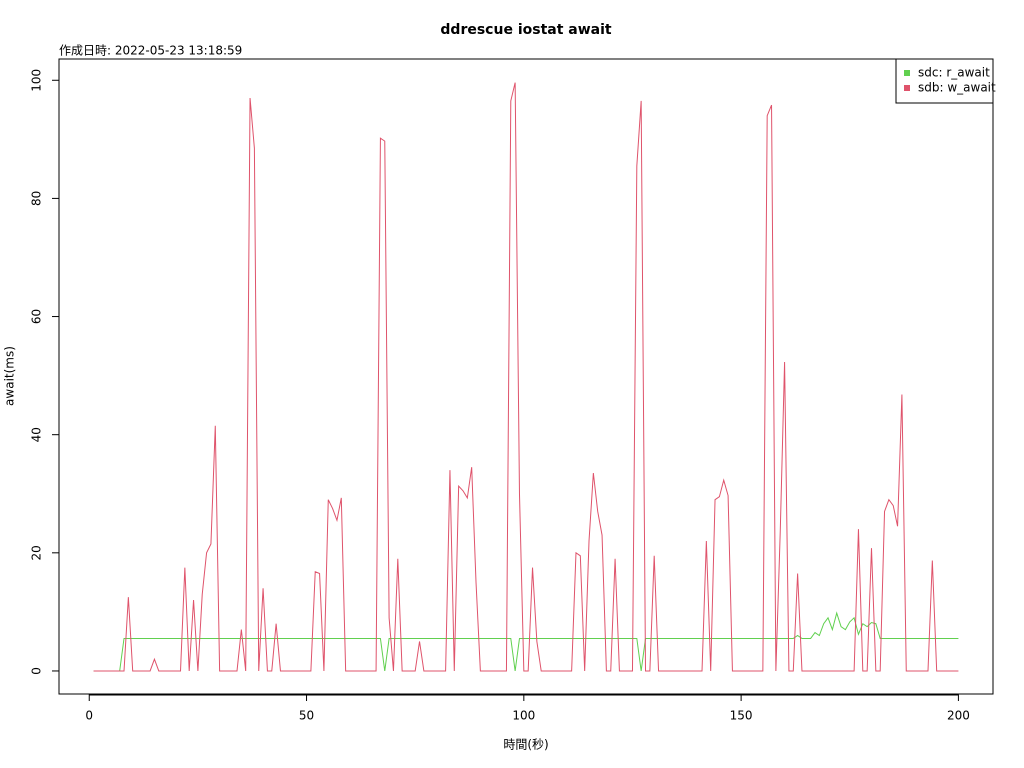 Image resolution: width=1024 pixels, height=768 pixels. What do you see at coordinates (525, 745) in the screenshot?
I see `x-axis-label: 時間(秒)` at bounding box center [525, 745].